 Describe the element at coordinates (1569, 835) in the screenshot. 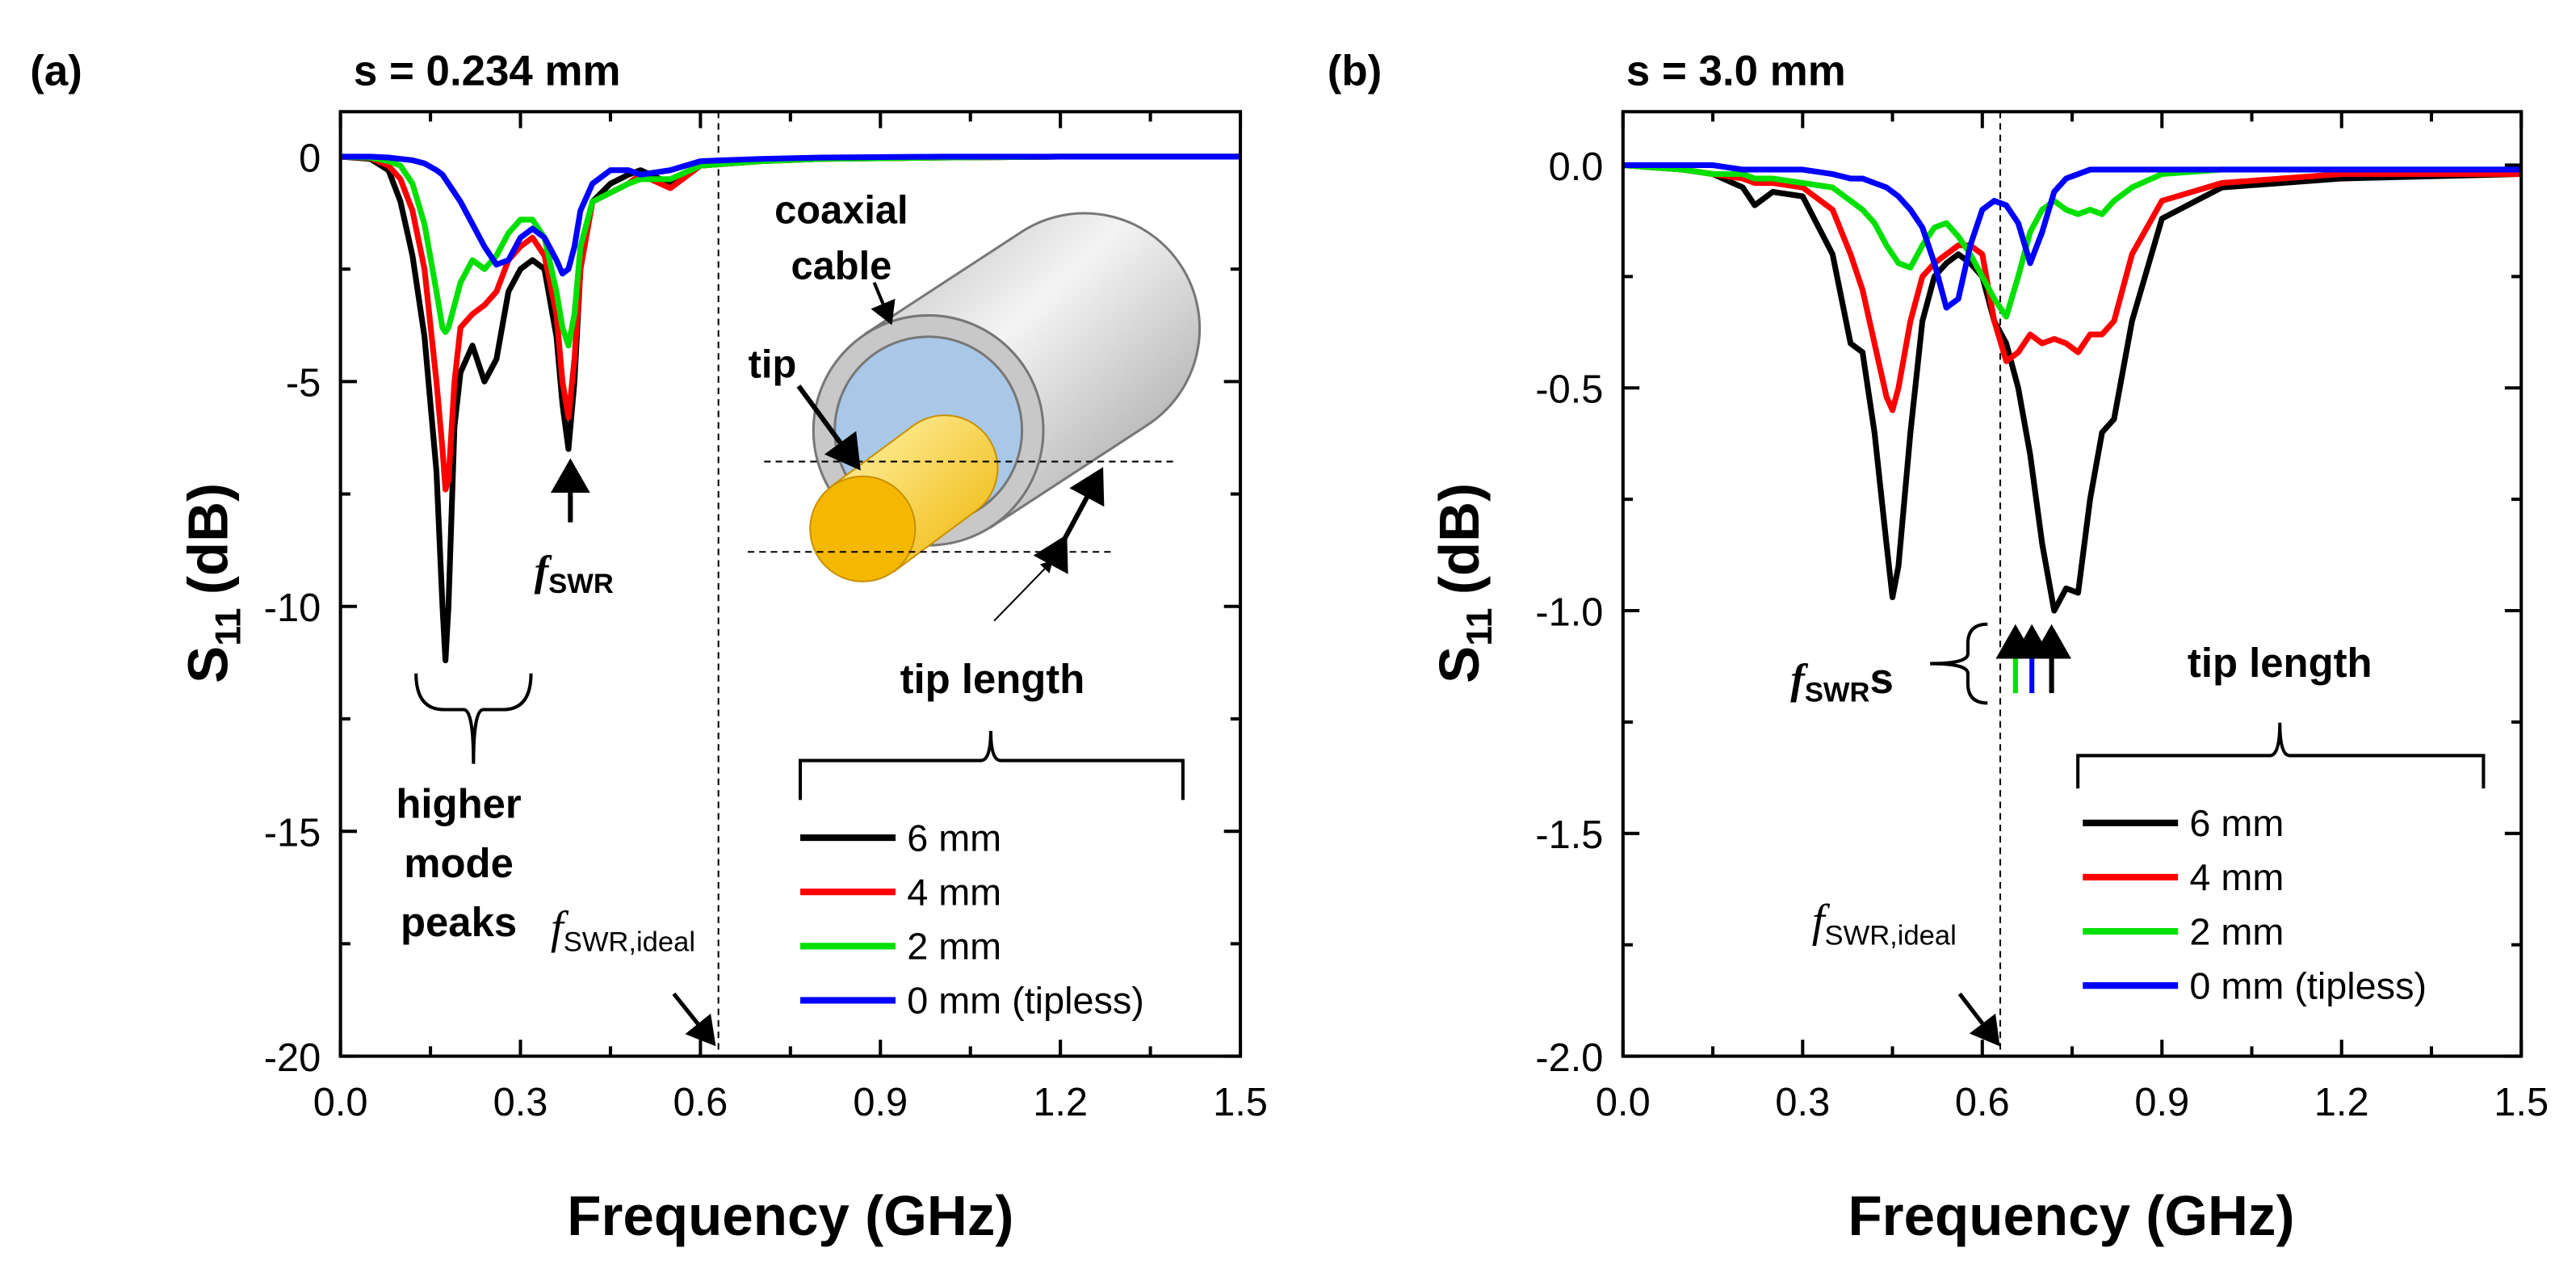

I see `y-tick-label: -1.5` at that location.